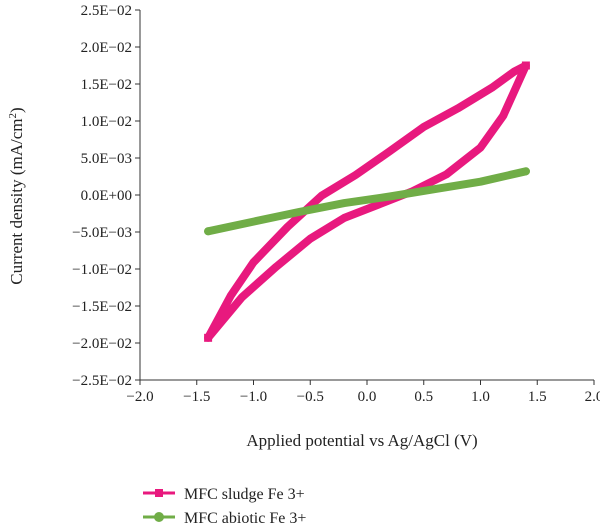 This screenshot has height=529, width=600. What do you see at coordinates (224, 506) in the screenshot?
I see `legend: MFC sludge Fe 3+ MFC abiotic Fe 3+` at bounding box center [224, 506].